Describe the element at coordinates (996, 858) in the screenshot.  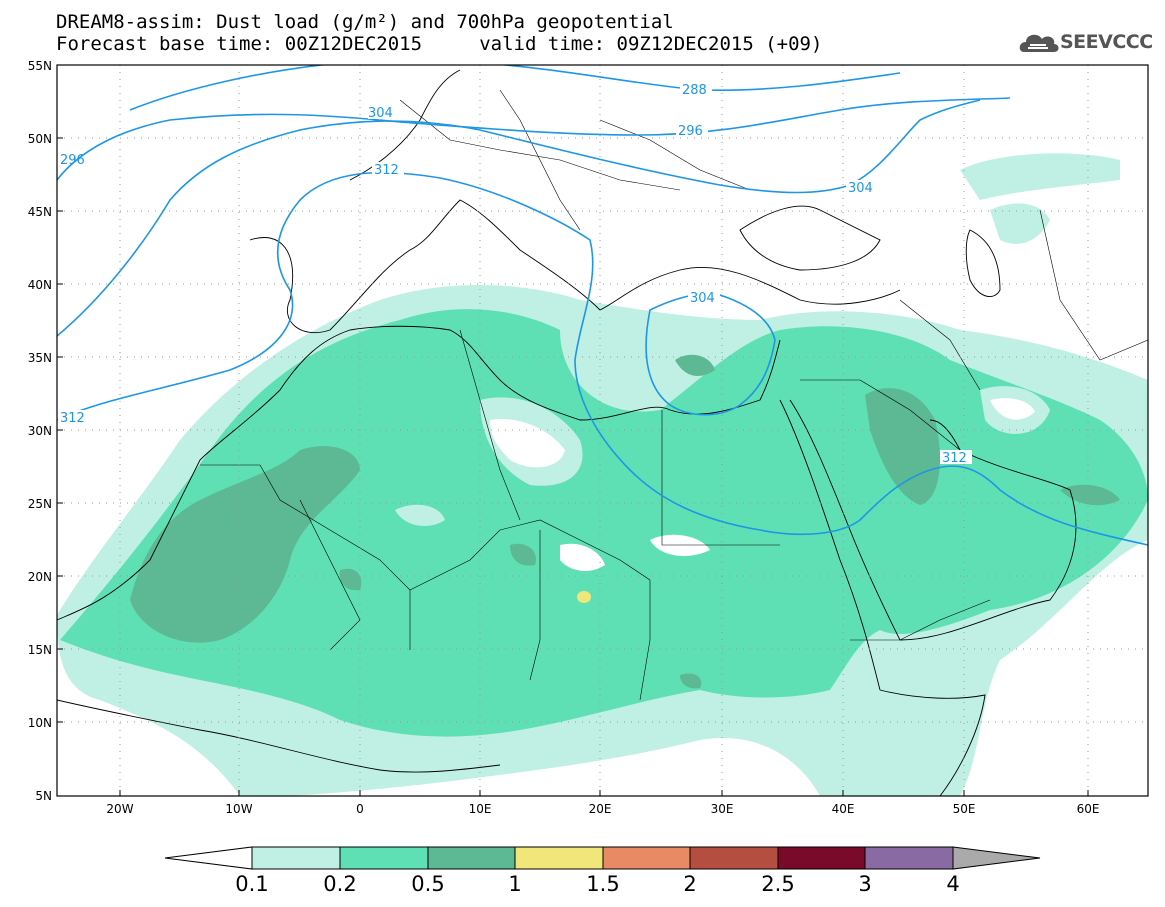
I see `colorbar-high-arrow` at that location.